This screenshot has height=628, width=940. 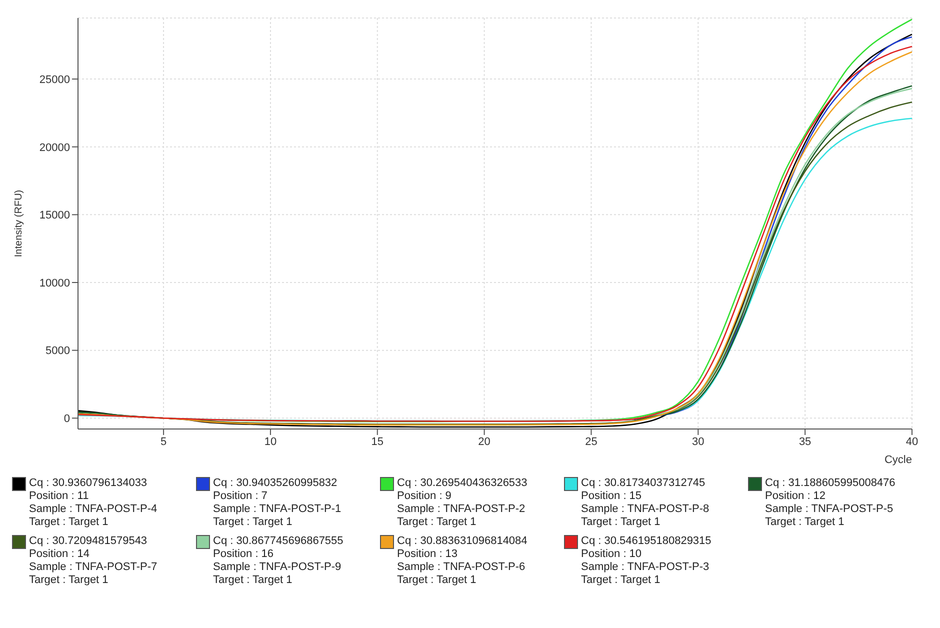 I want to click on legend-label: Cq : 30.546195180829315 Position : 10 Sample : TNFA-POST-P-3 Target : Target 1, so click(x=646, y=561).